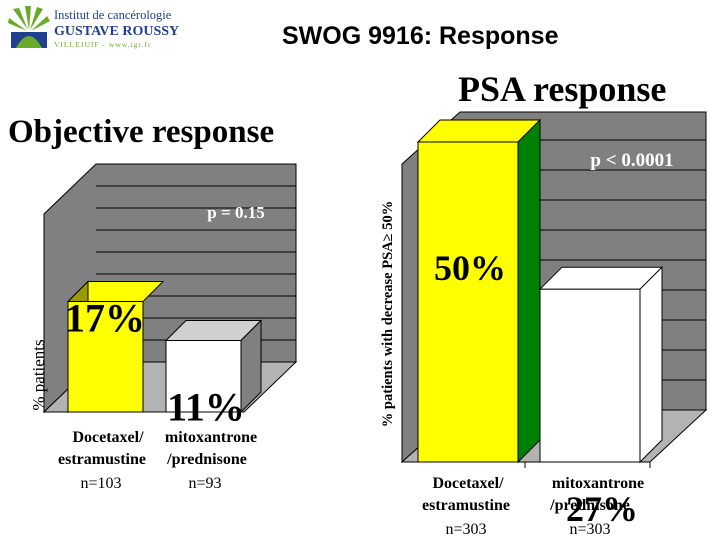 The width and height of the screenshot is (728, 546). I want to click on slide-title: SWOG 9916: Response, so click(420, 36).